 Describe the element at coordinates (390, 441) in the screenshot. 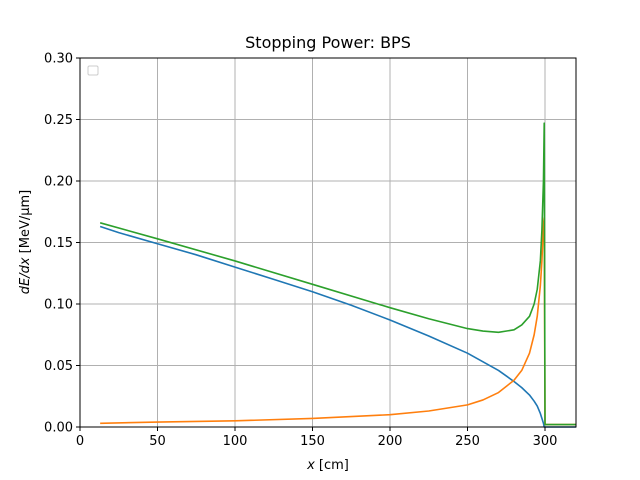

I see `x-tick-label: 200` at that location.